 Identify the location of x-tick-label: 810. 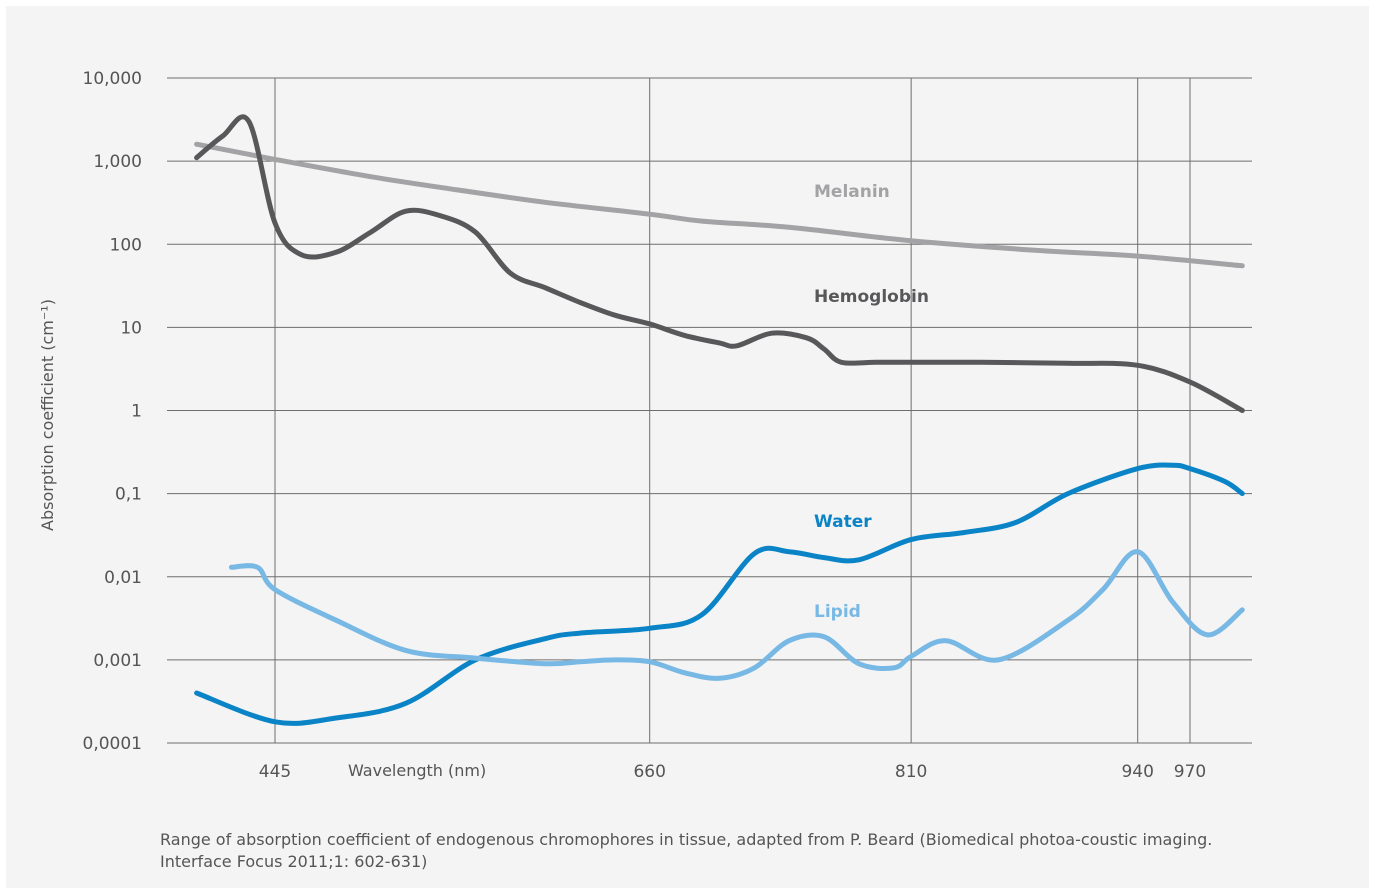
(911, 772).